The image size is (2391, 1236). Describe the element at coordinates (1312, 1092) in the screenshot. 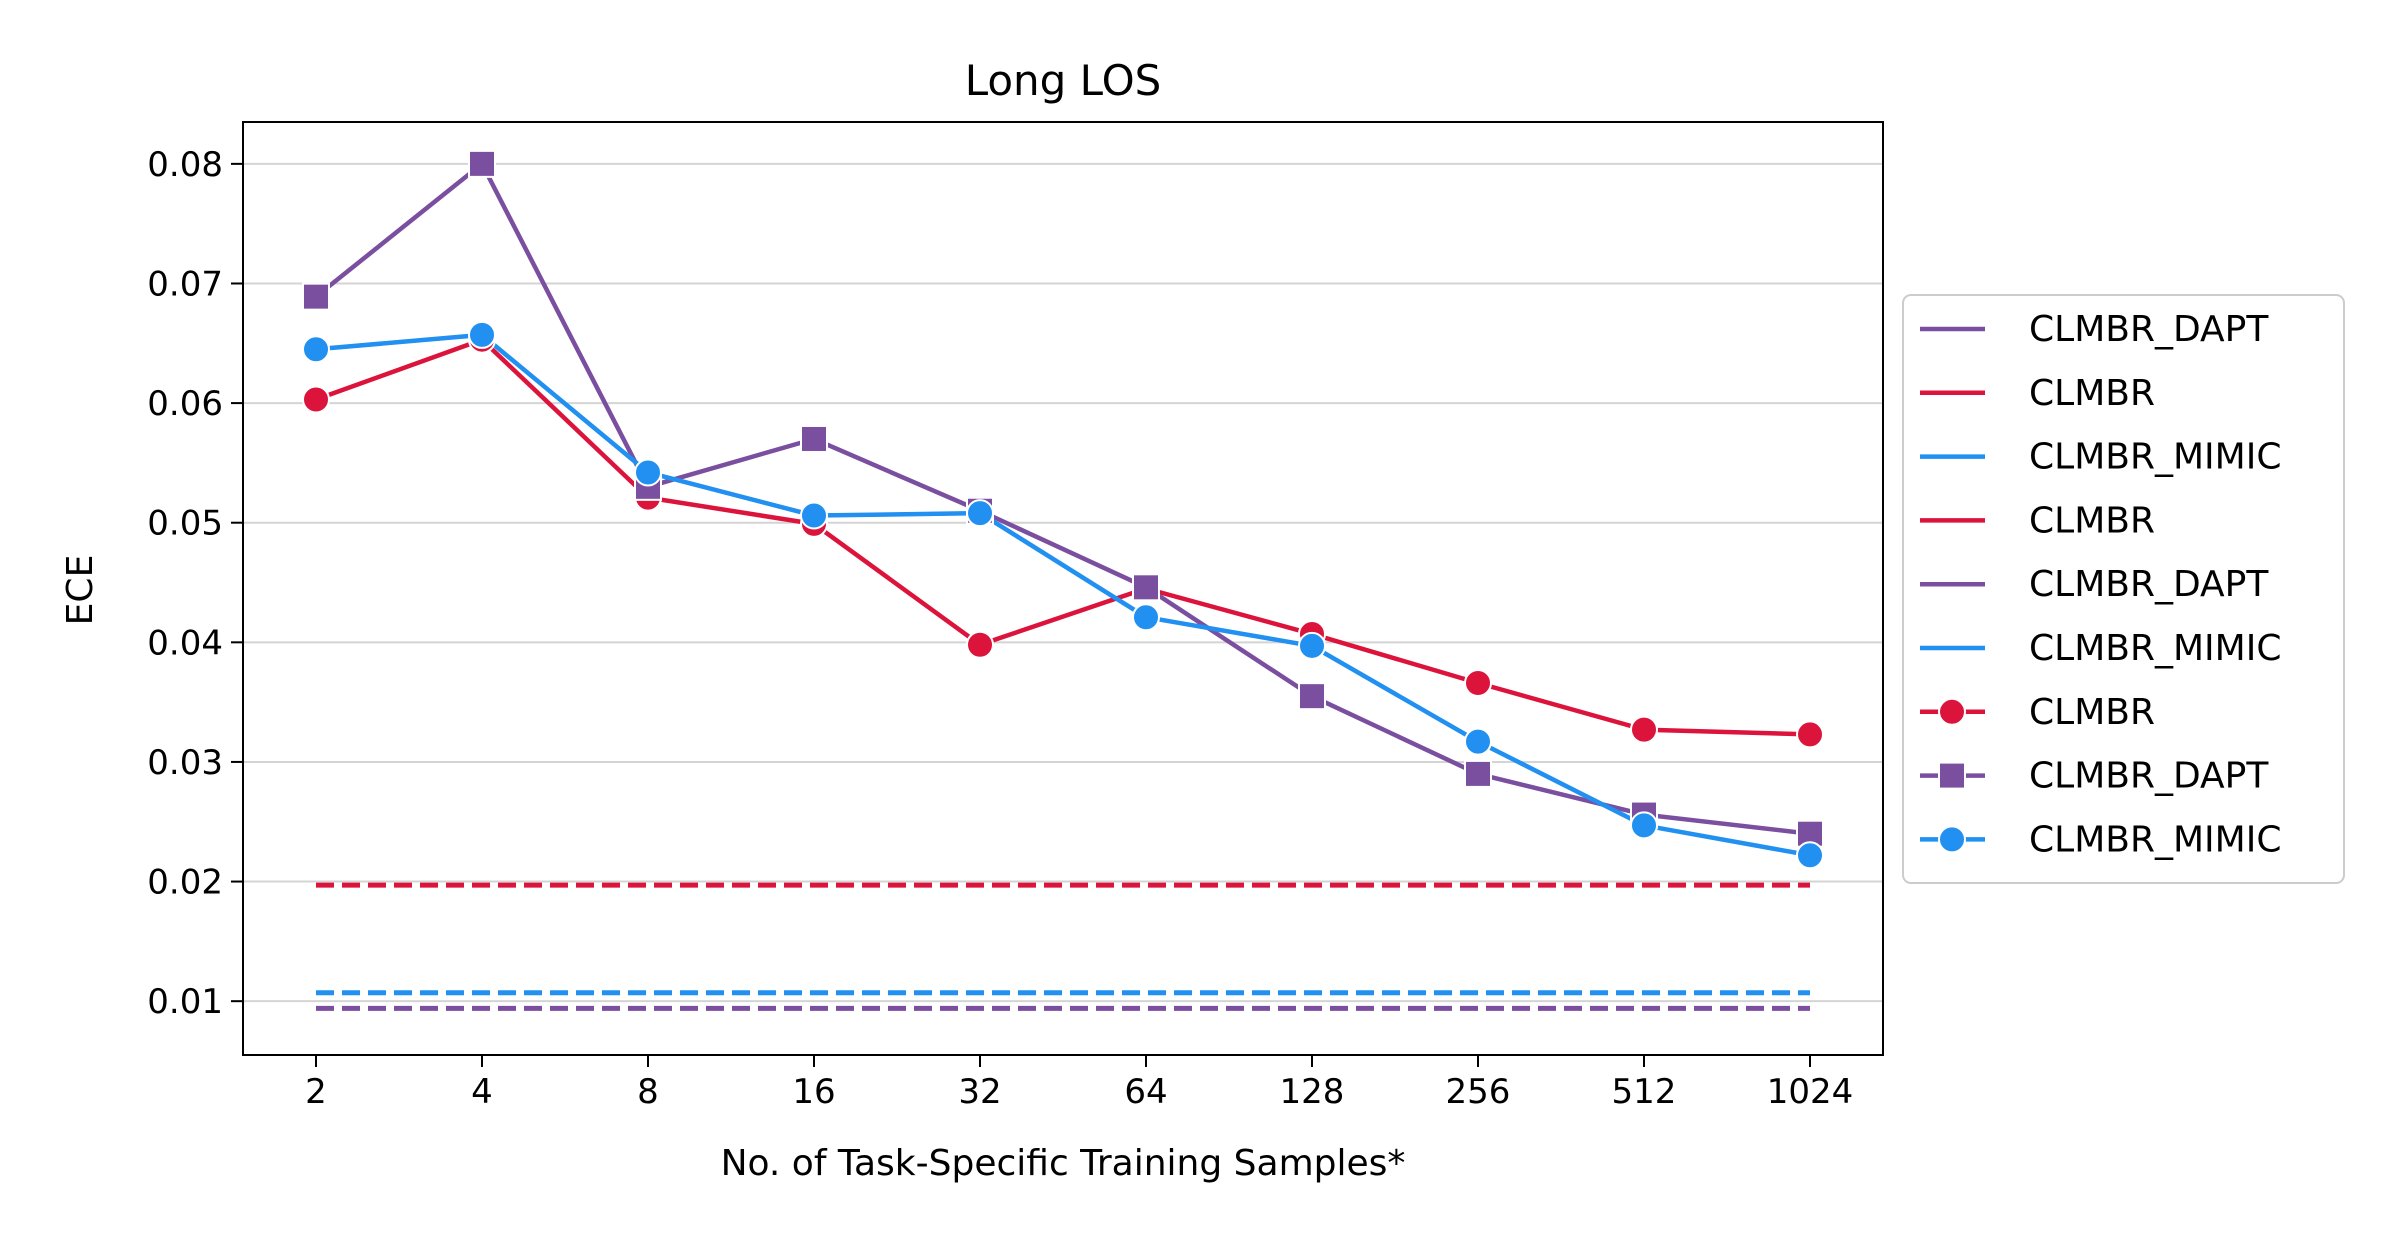

I see `x-tick-label: 128` at that location.